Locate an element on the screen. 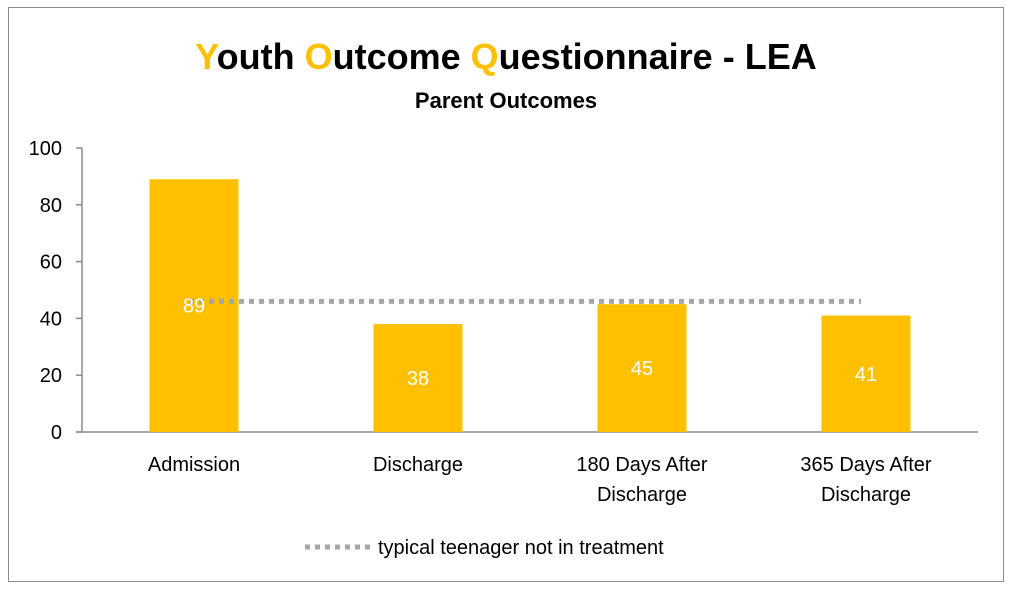  title-part-1: outh is located at coordinates (261, 56).